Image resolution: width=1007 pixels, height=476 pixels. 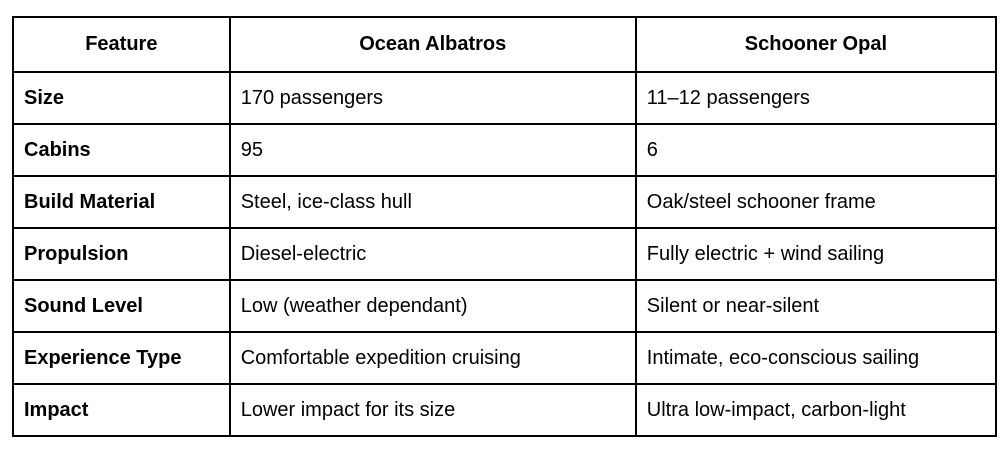 I want to click on row-label: Size, so click(x=121, y=98).